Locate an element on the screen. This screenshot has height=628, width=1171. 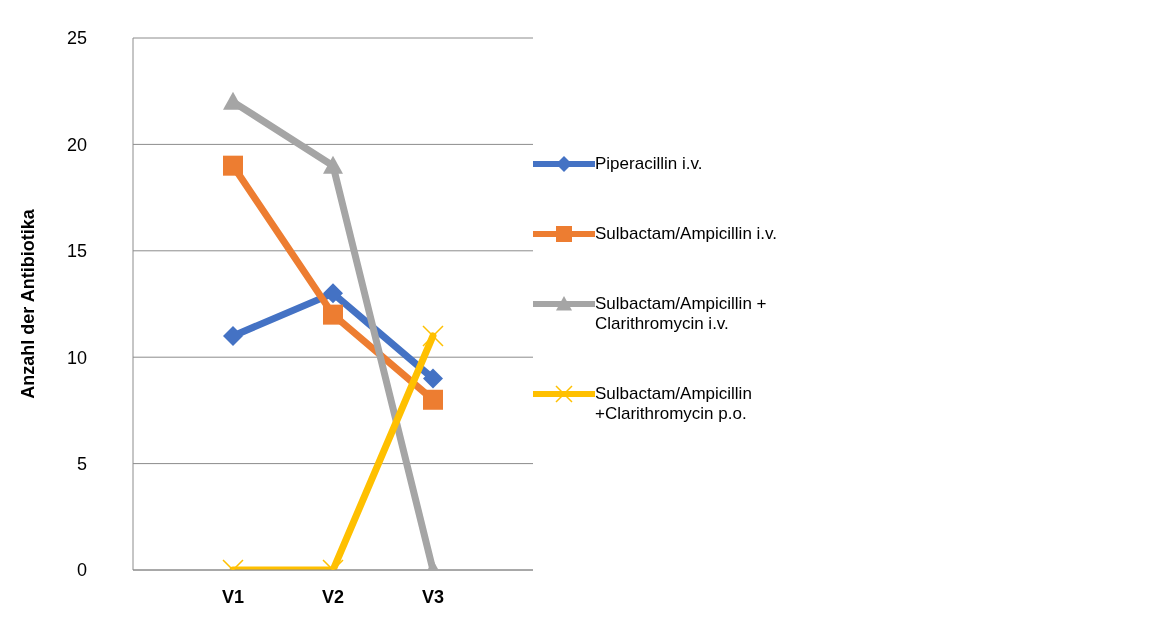
y-tick-label: 20 is located at coordinates (76, 144).